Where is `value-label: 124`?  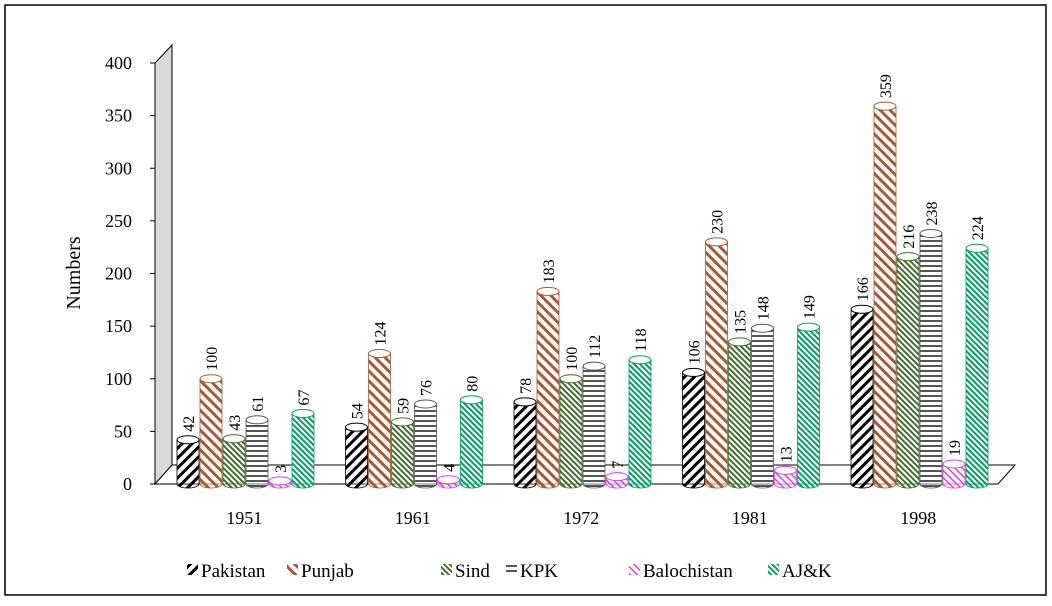
value-label: 124 is located at coordinates (381, 333).